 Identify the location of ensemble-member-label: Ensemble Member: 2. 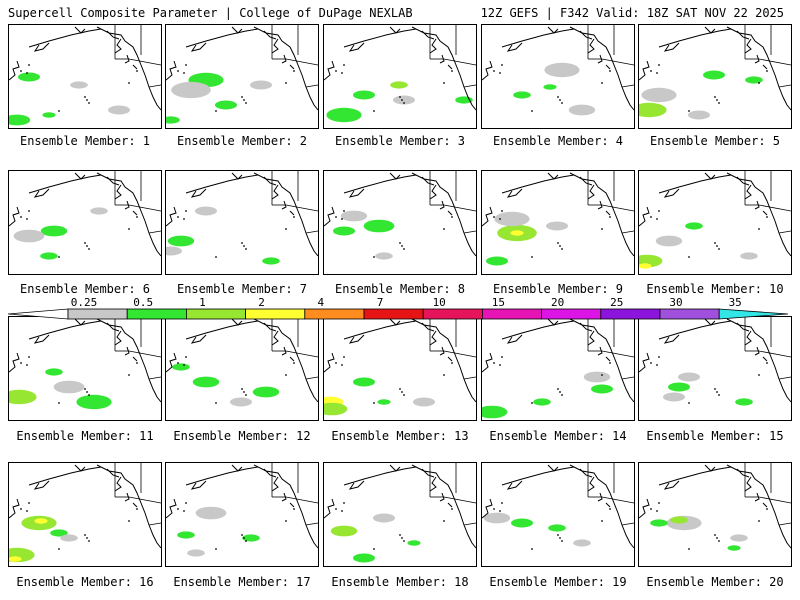
(242, 141).